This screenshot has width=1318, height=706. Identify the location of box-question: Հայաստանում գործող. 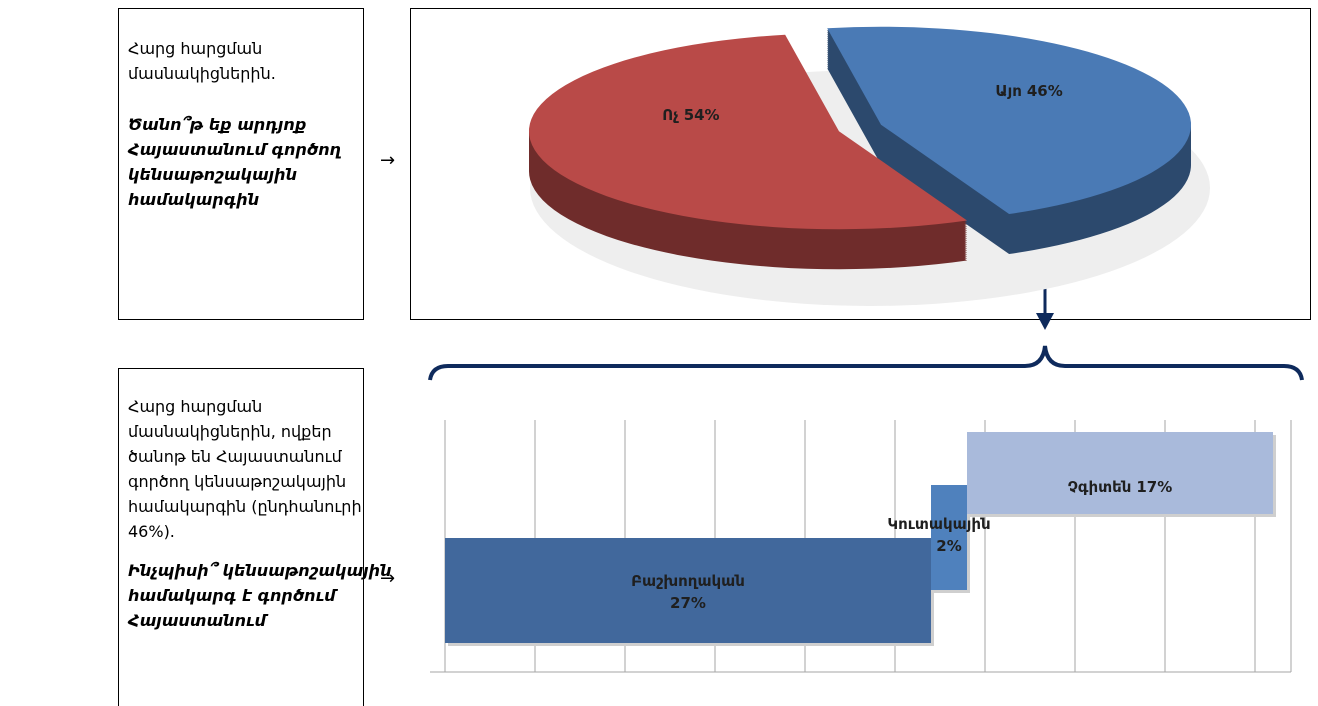
(234, 149).